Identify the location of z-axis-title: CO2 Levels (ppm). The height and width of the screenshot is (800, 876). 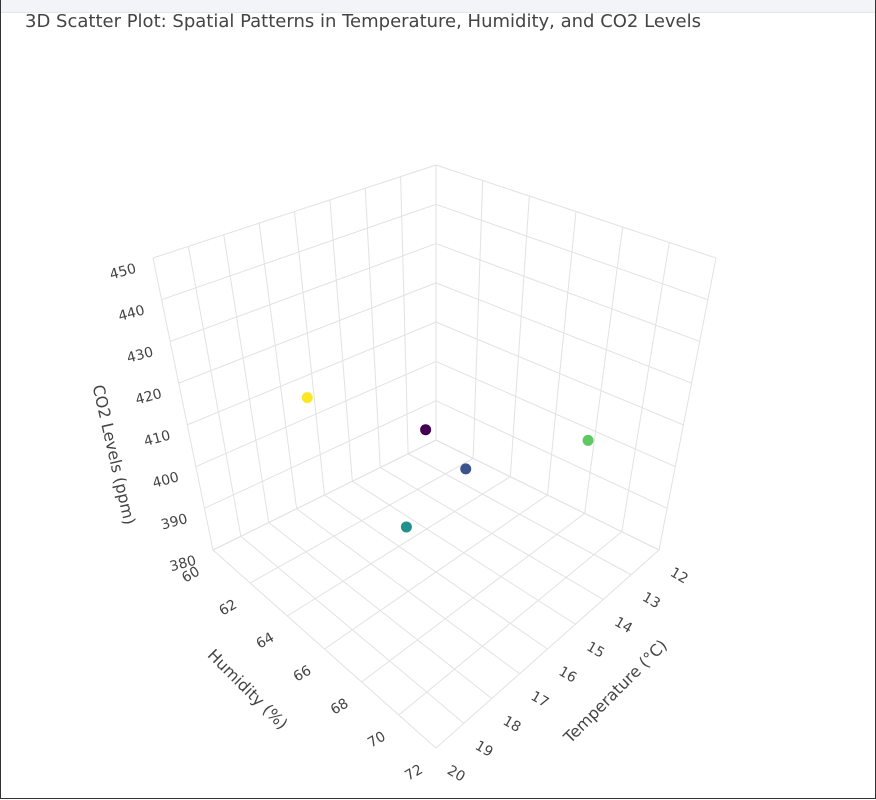
(114, 455).